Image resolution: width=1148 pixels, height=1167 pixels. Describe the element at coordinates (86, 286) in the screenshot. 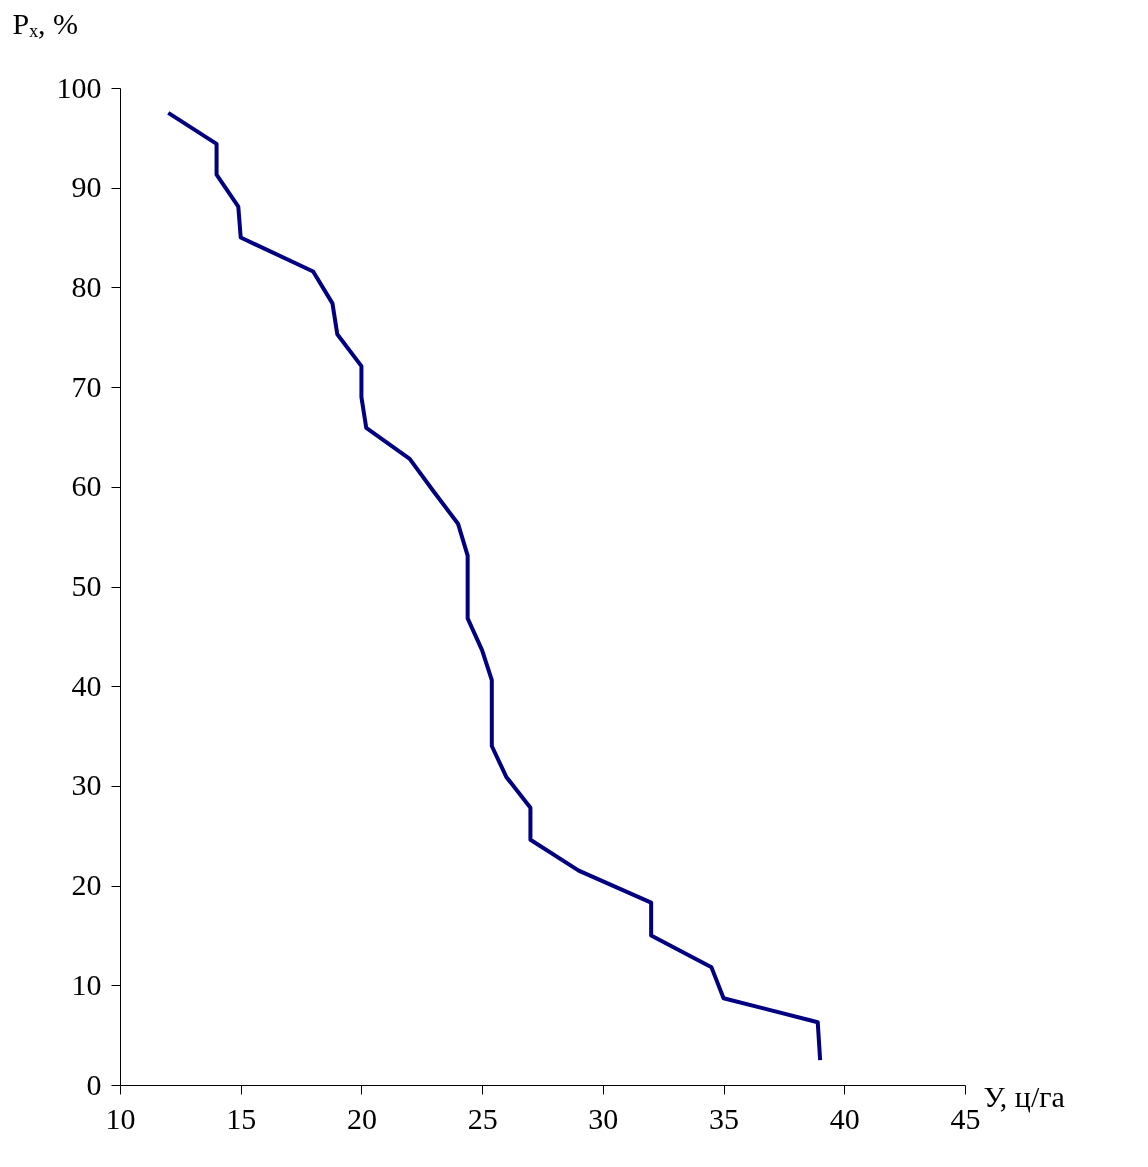

I see `y-tick-label: 80` at that location.